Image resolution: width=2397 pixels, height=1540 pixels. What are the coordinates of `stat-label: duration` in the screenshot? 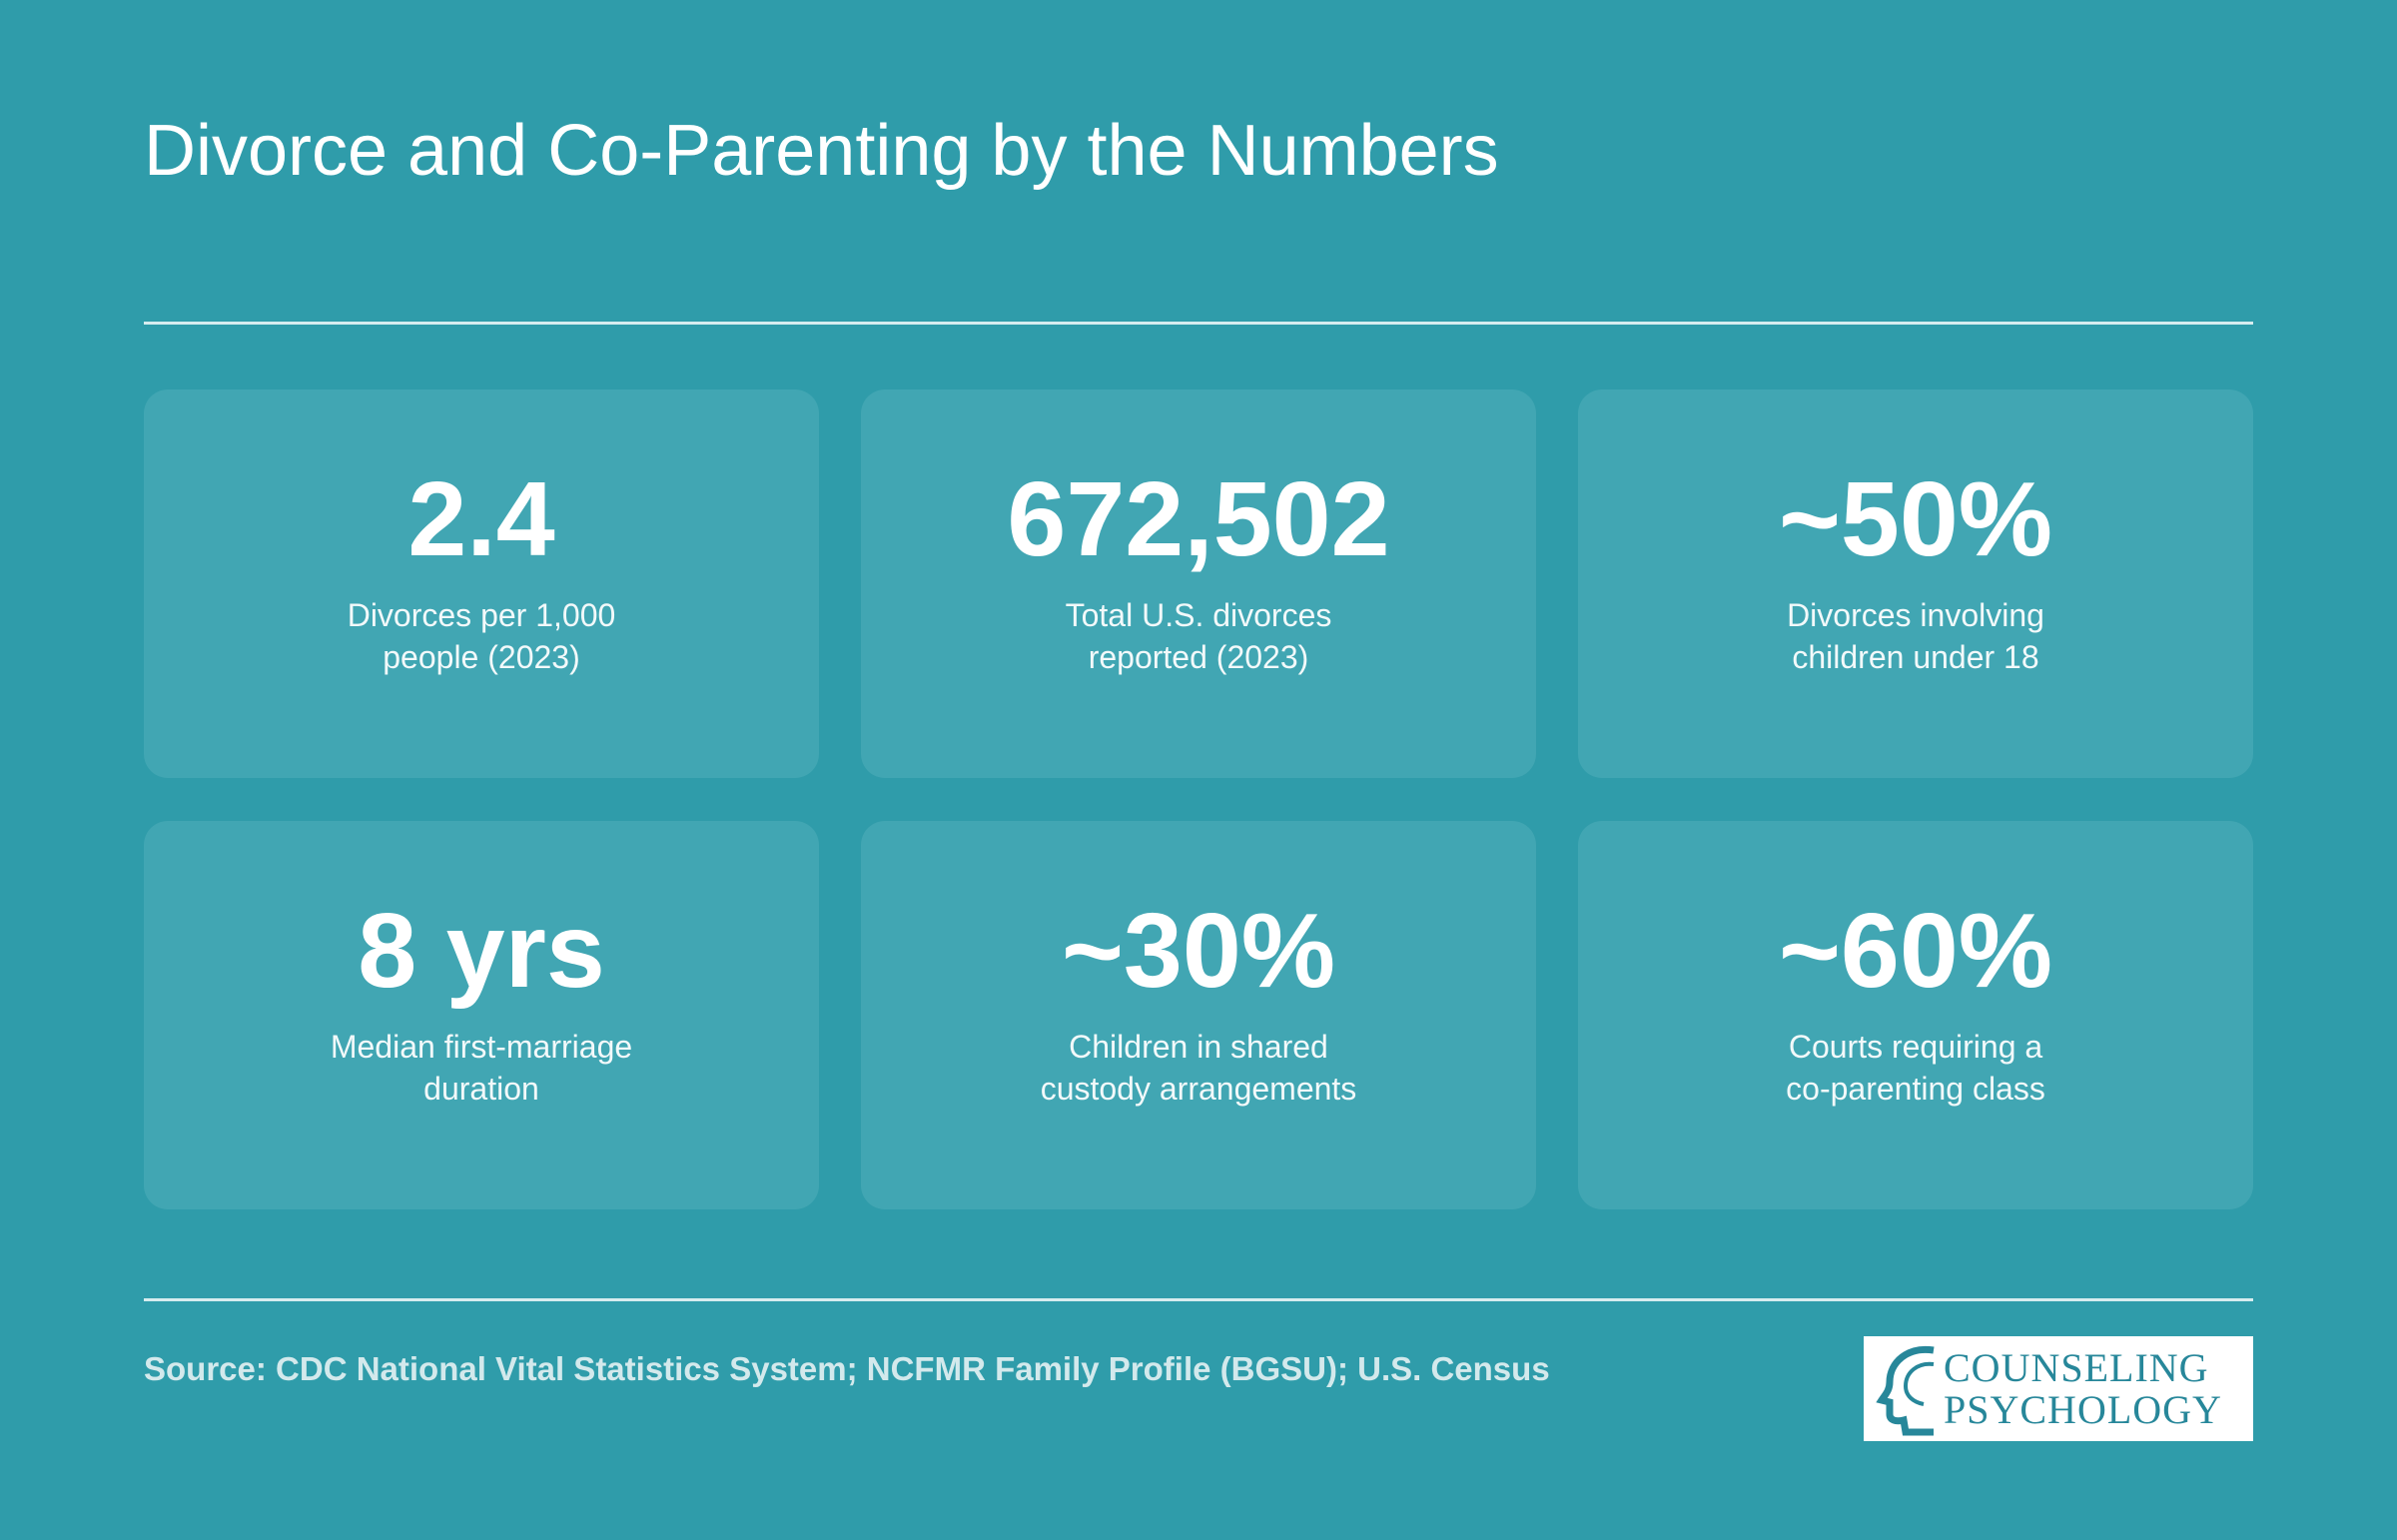 It's located at (481, 1088).